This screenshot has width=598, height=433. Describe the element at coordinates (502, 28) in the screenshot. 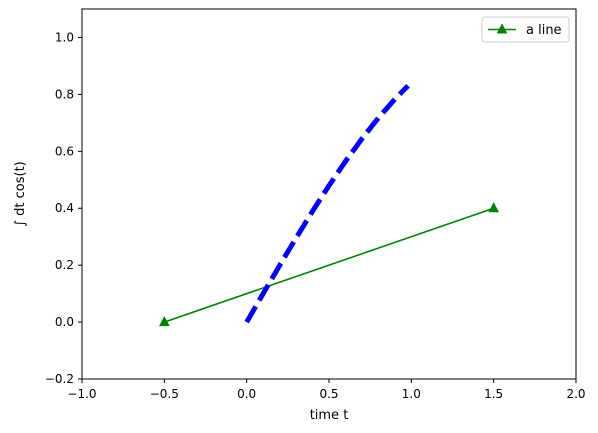

I see `legend-marker` at that location.